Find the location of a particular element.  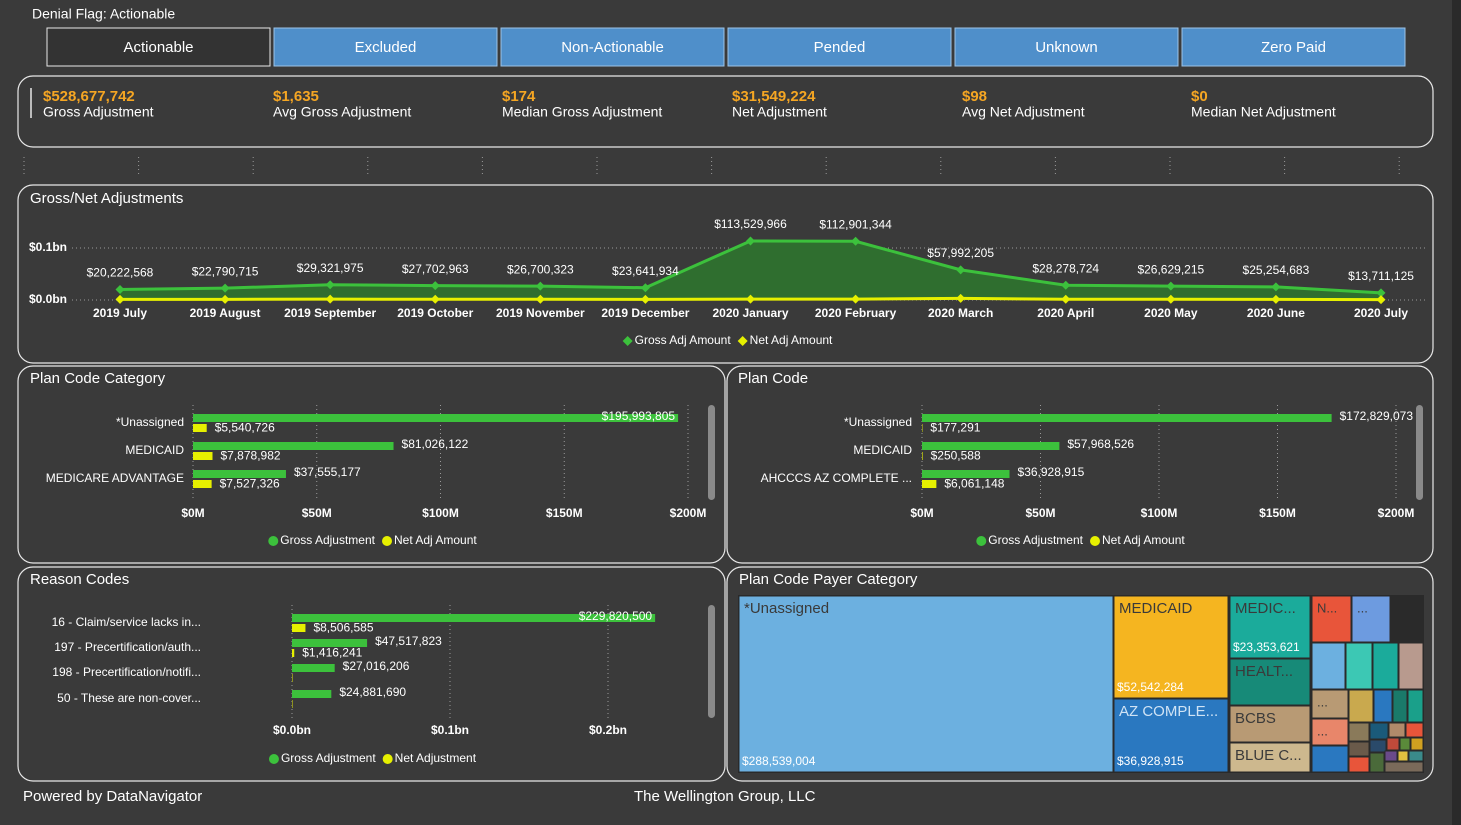

data-label: $47,517,823 is located at coordinates (408, 641).